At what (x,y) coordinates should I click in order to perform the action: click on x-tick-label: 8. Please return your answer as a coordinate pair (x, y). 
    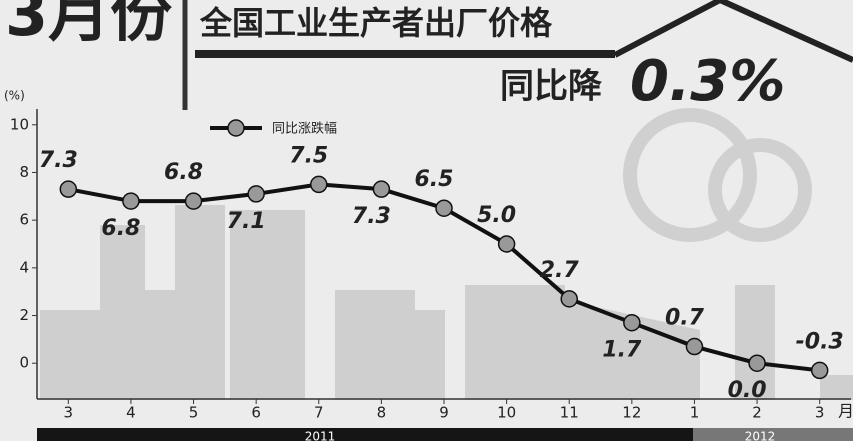
    Looking at the image, I should click on (382, 413).